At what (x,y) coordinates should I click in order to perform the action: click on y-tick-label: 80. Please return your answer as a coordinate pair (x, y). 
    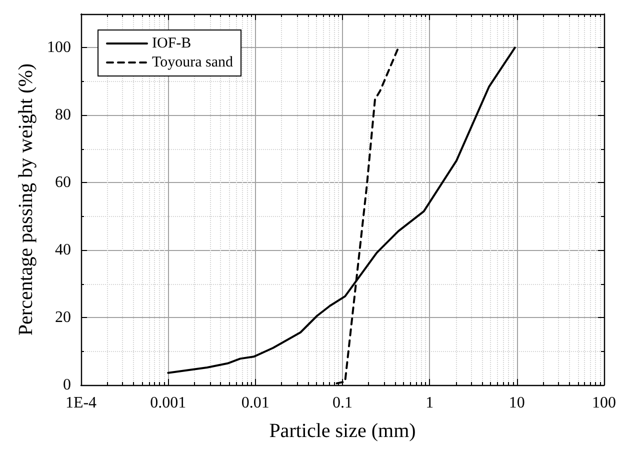
    Looking at the image, I should click on (63, 115).